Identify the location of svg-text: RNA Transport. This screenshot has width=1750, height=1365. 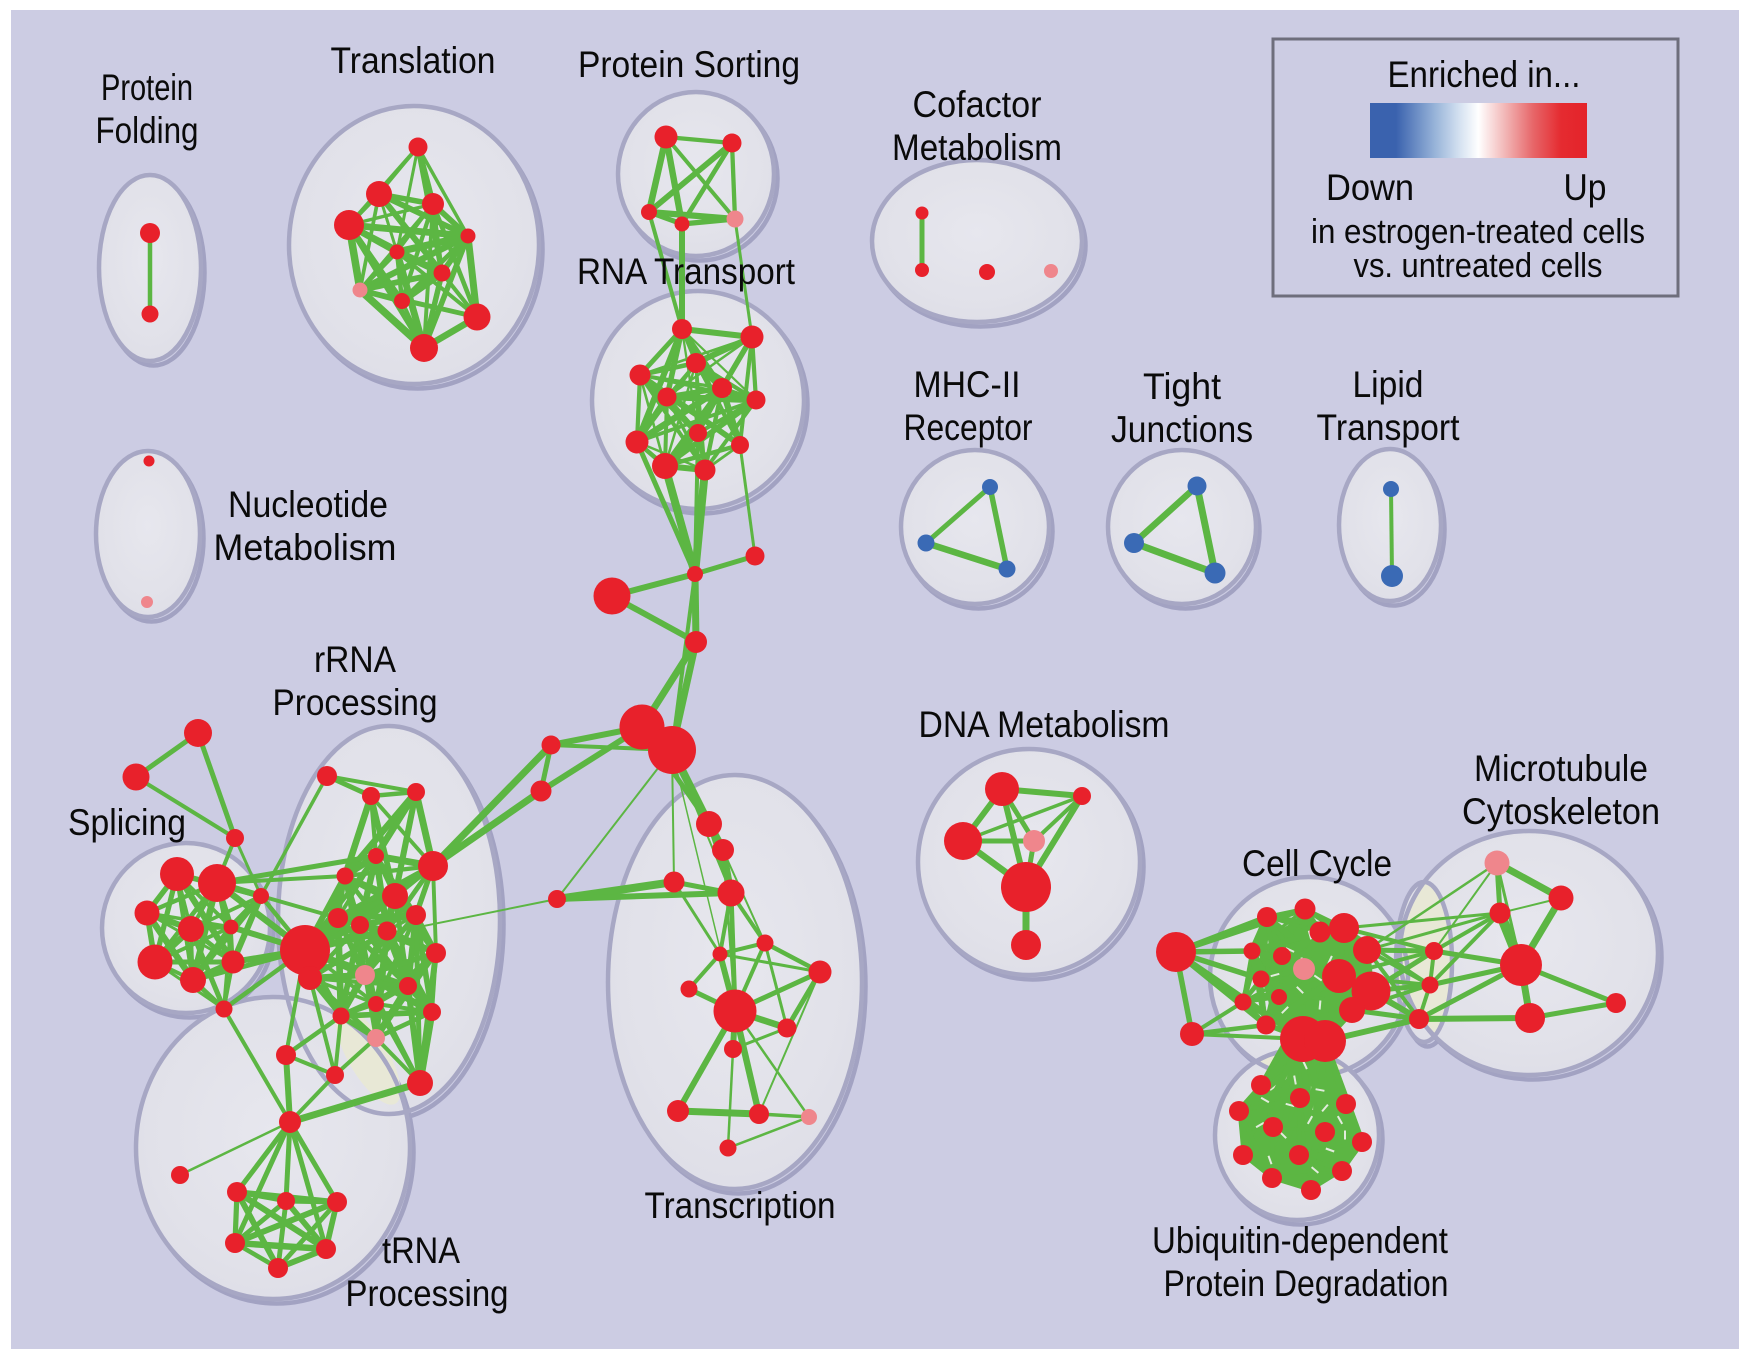
(686, 271).